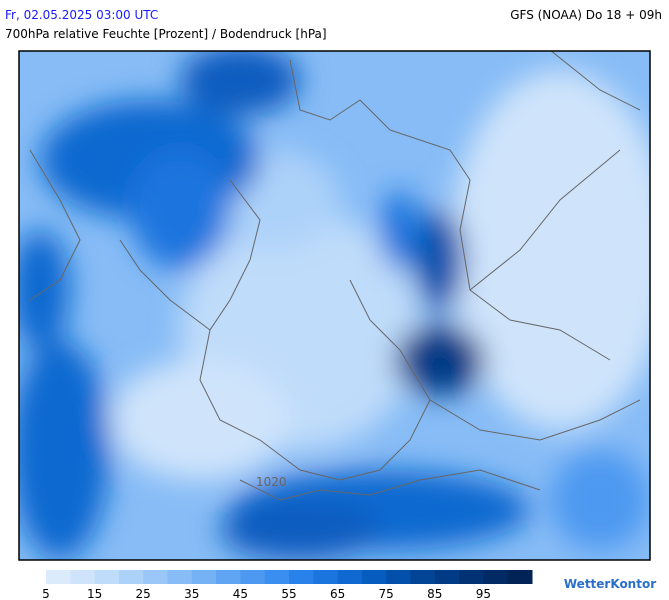 This screenshot has width=669, height=600. I want to click on legend-tick-label: 5, so click(46, 593).